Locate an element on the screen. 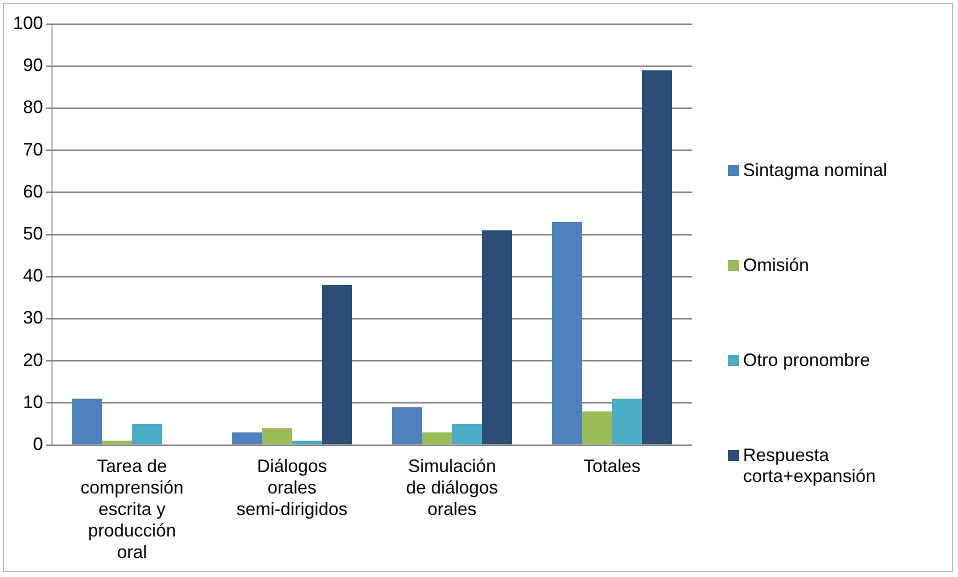 This screenshot has width=958, height=577. x-tick-label: Simulación de diálogos orales is located at coordinates (452, 487).